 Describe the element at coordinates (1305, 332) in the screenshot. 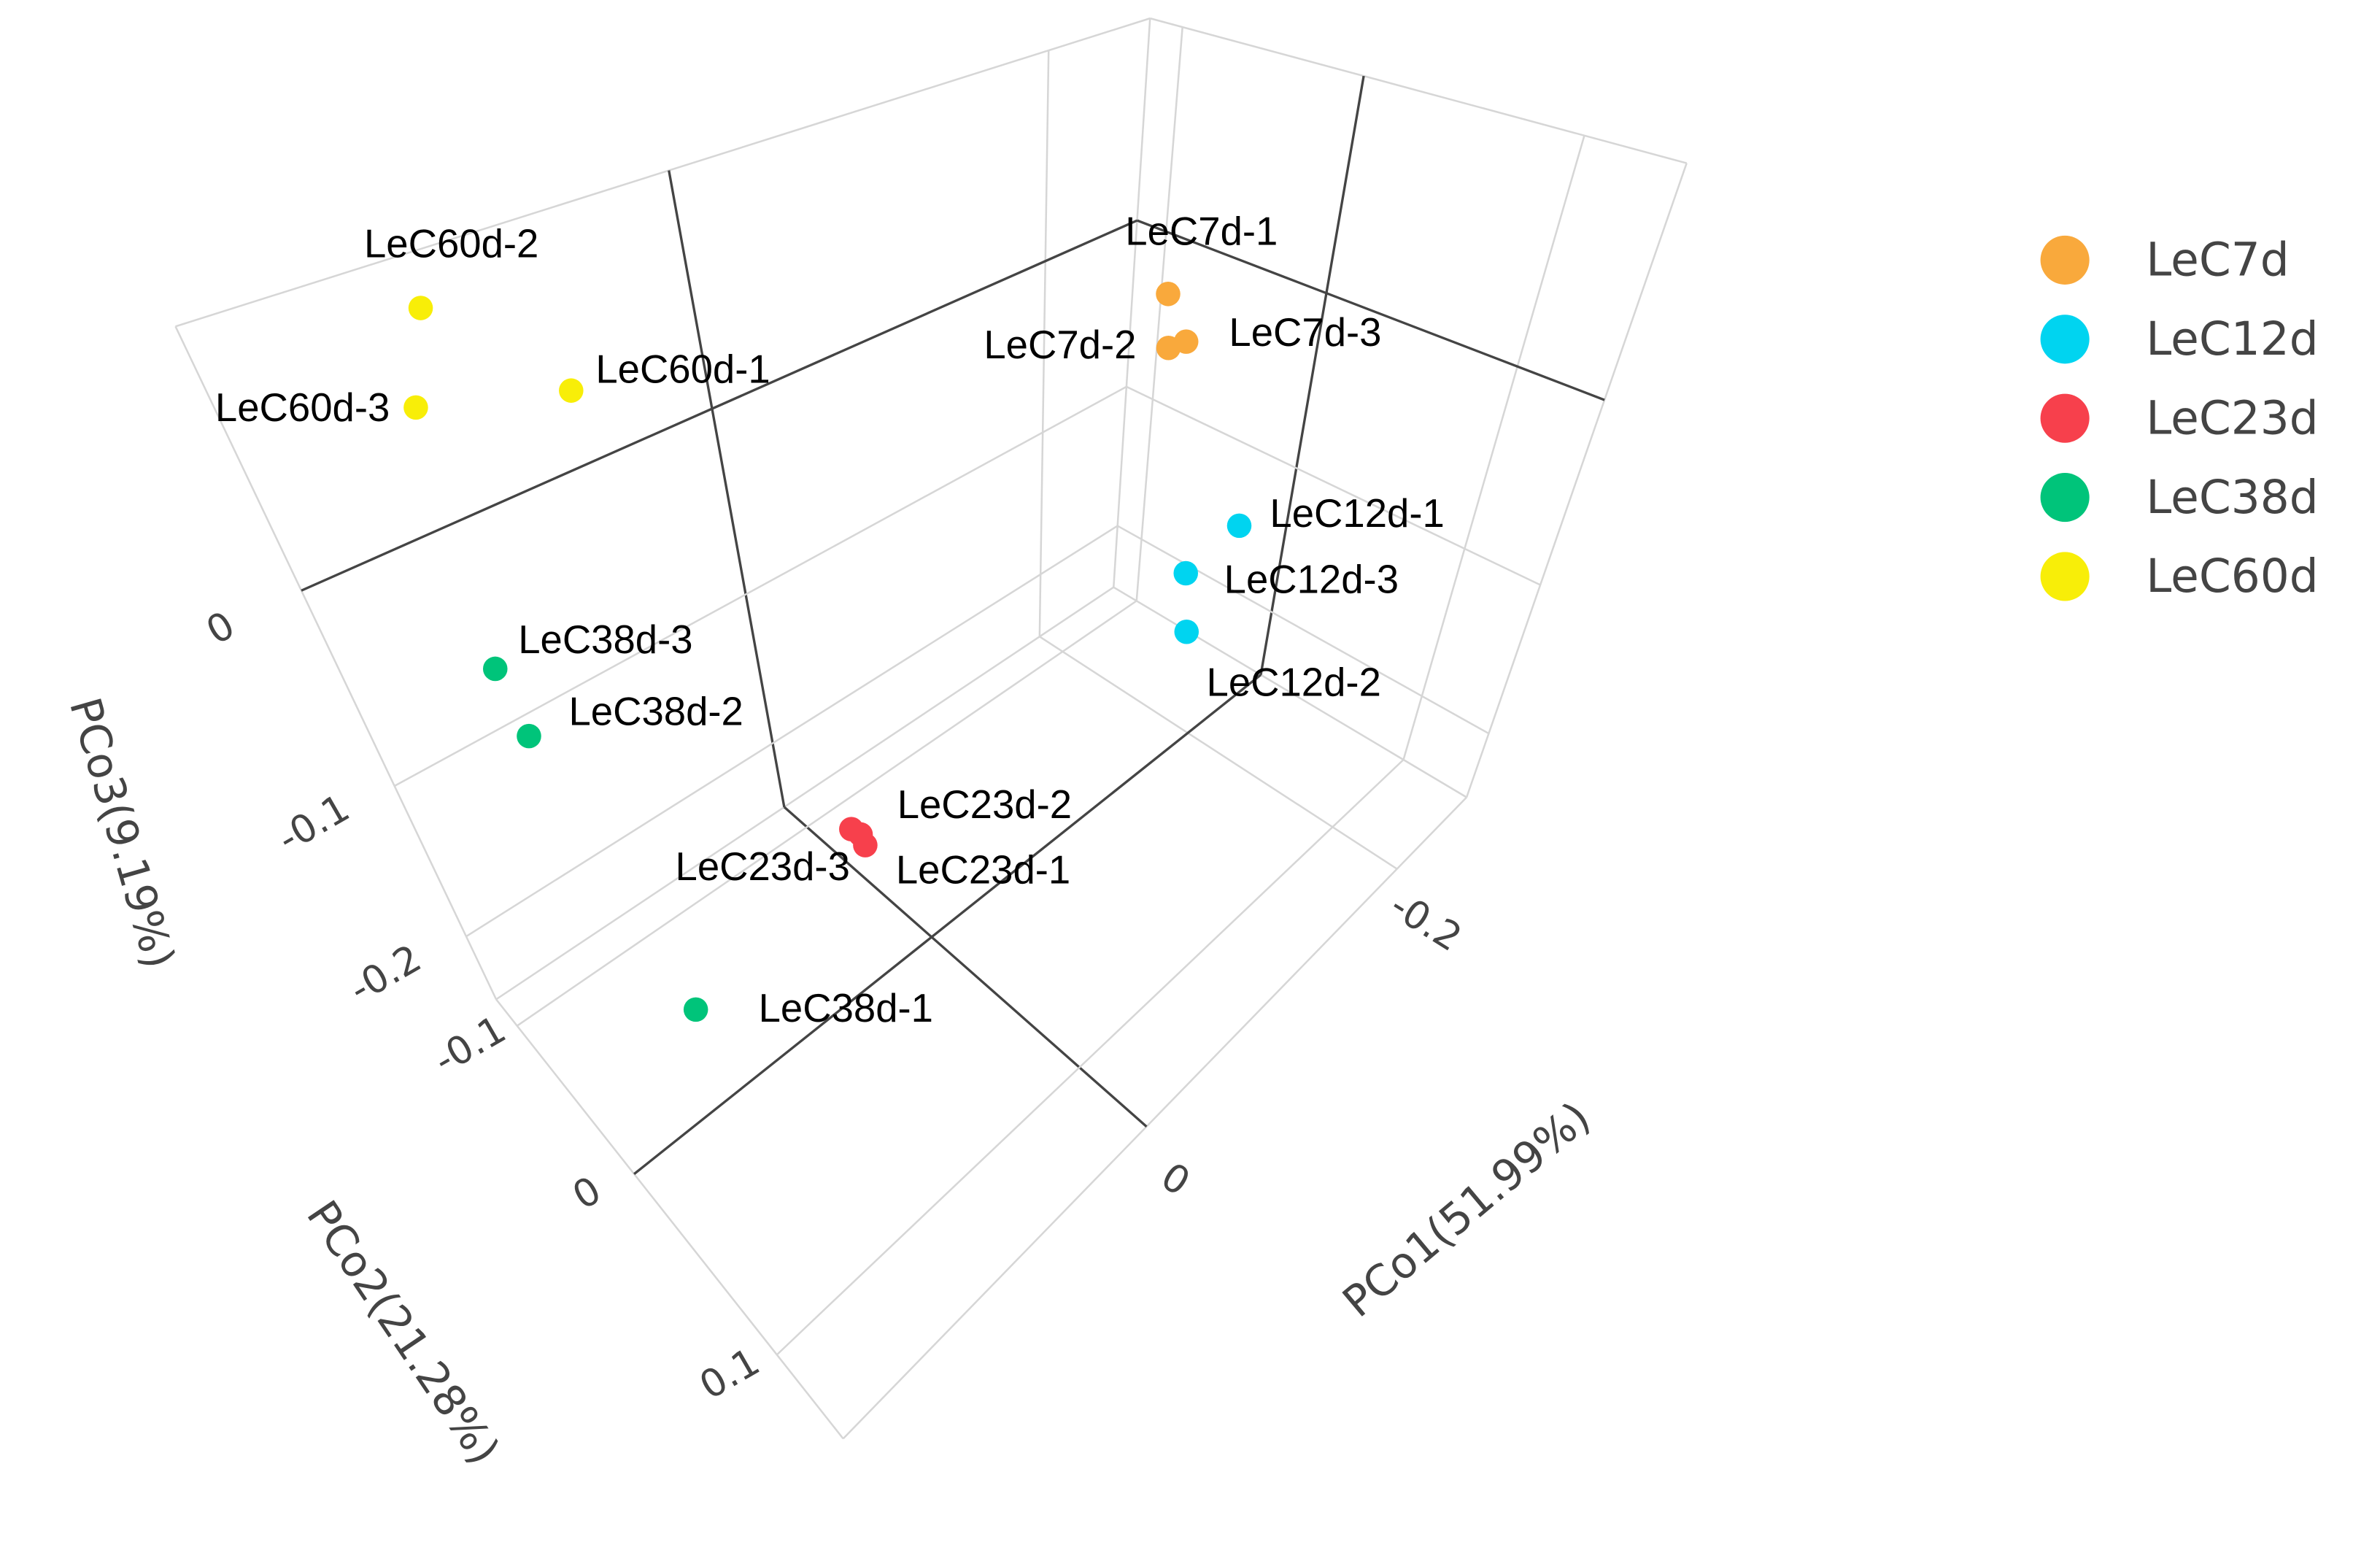

I see `point-label: LeC7d-3` at that location.